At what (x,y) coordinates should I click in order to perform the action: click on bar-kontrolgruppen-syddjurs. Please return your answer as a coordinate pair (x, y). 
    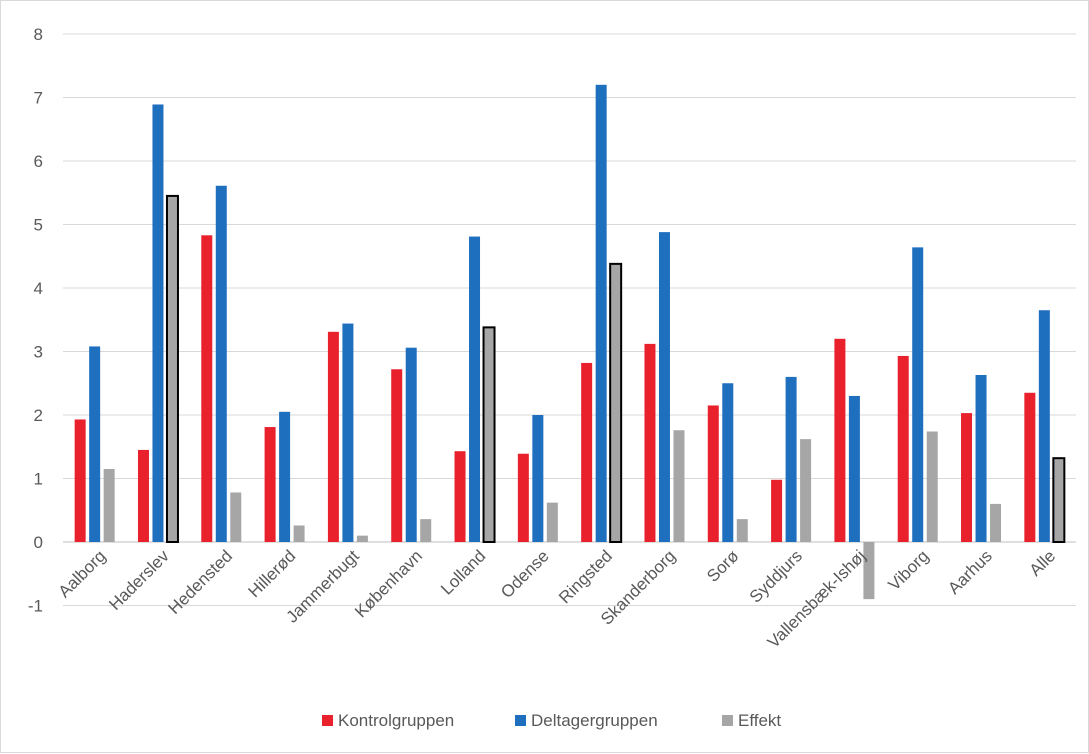
    Looking at the image, I should click on (777, 510).